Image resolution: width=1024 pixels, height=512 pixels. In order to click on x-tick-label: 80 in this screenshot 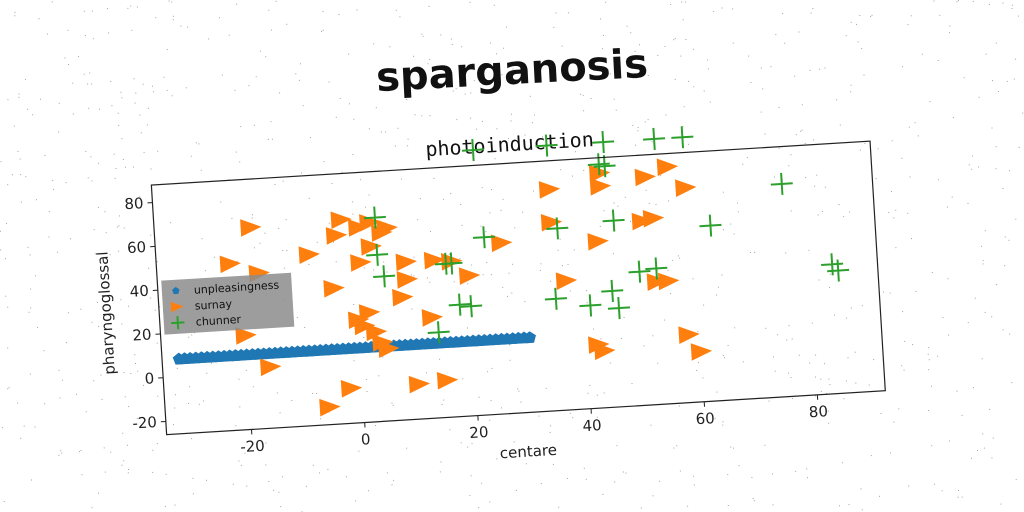, I will do `click(818, 411)`.